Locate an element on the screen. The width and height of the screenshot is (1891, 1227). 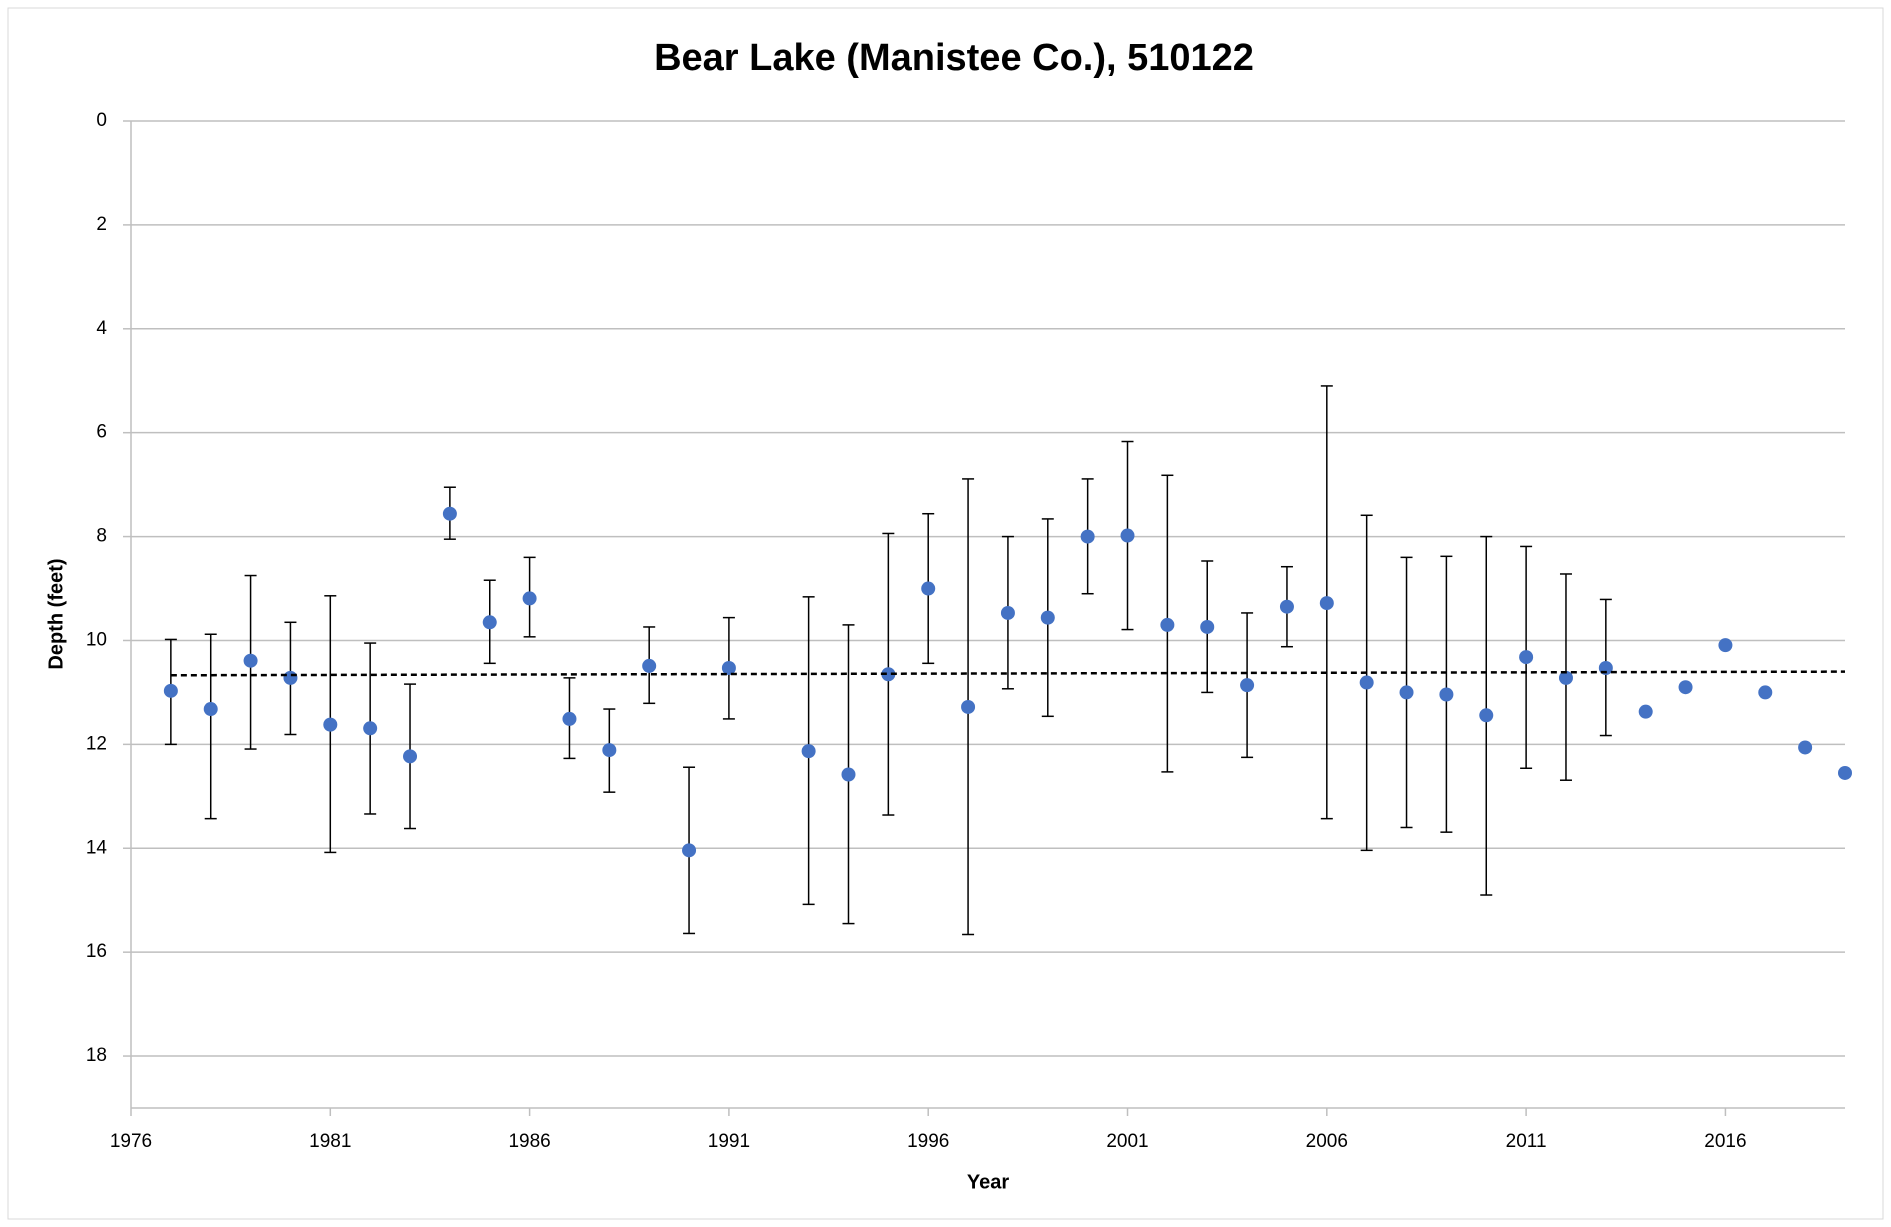
trendline is located at coordinates (1008, 673).